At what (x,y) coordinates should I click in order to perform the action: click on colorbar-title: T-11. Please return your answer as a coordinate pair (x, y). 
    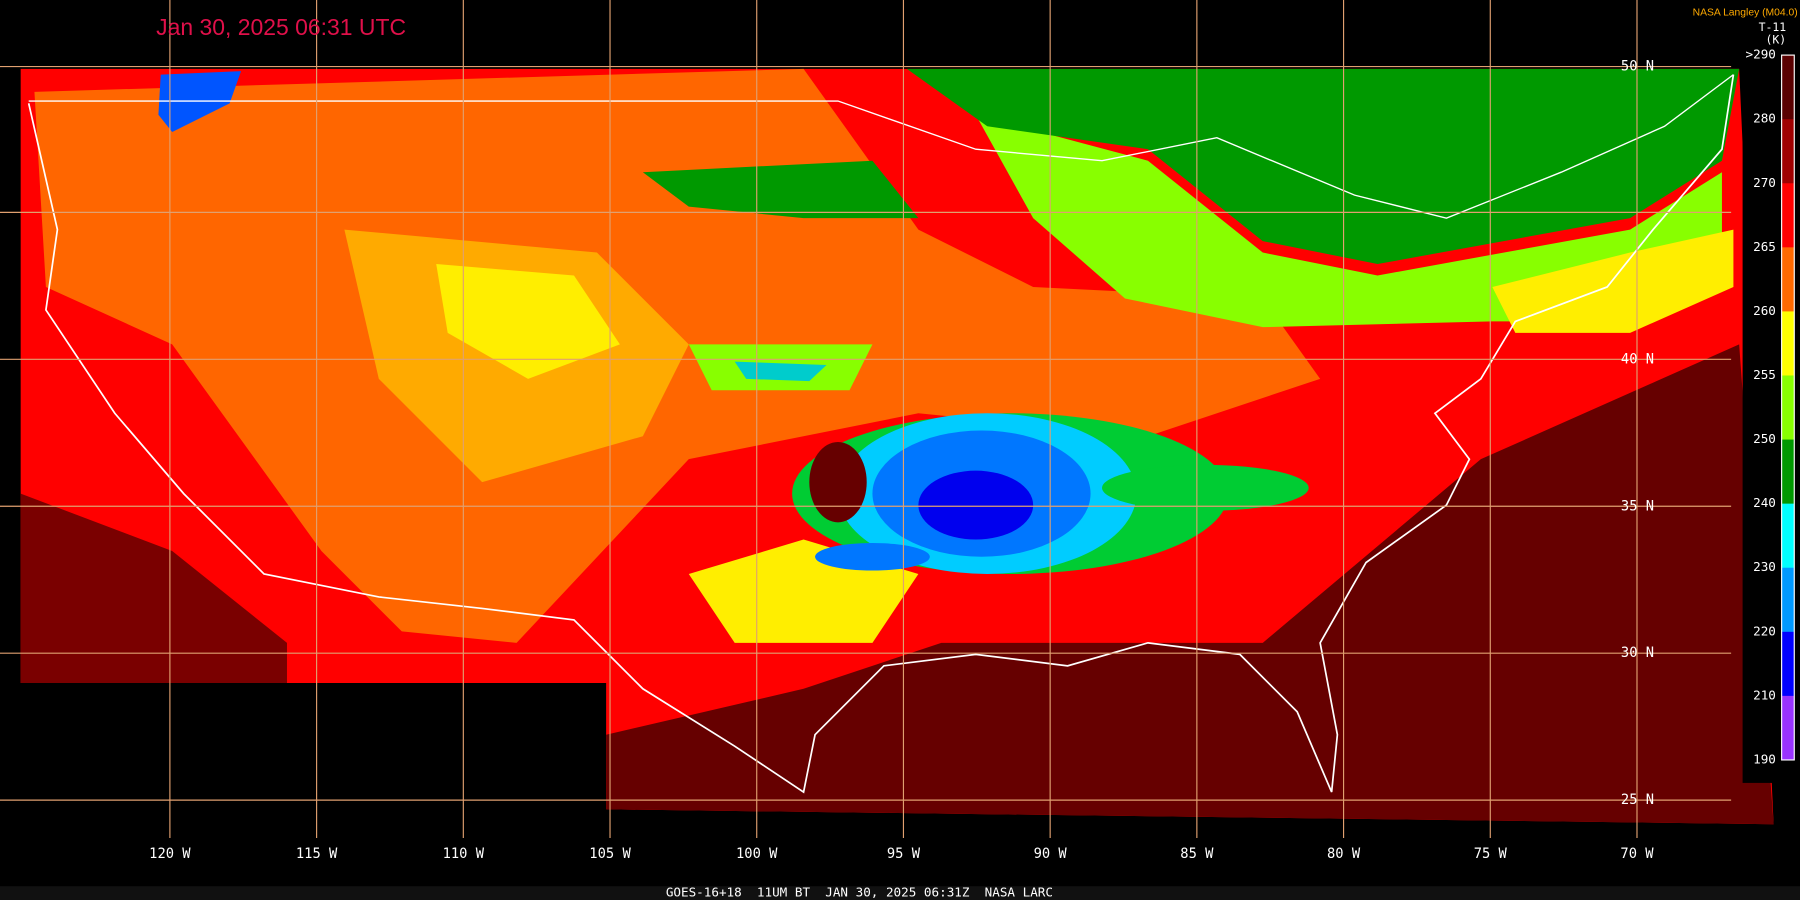
    Looking at the image, I should click on (1773, 27).